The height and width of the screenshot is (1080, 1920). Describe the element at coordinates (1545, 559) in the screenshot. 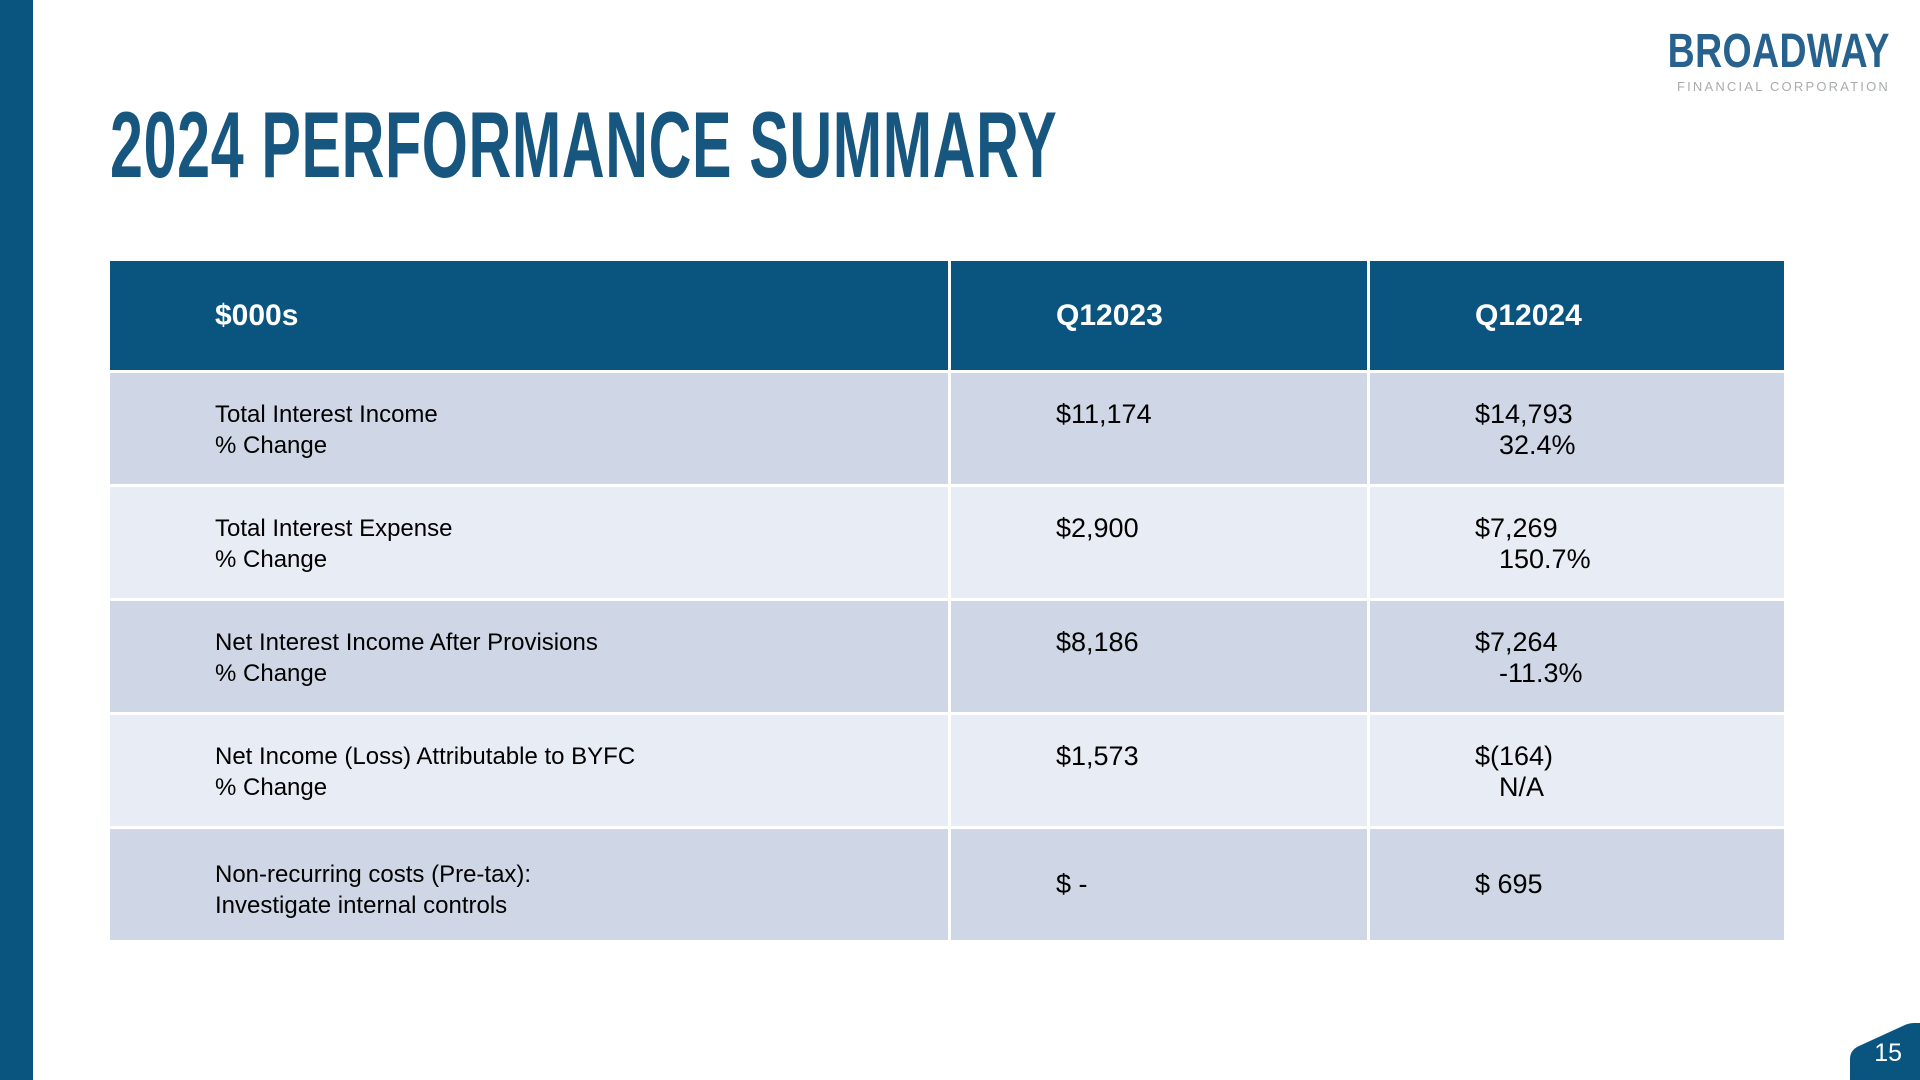

I see `value-change: 150.7%` at that location.